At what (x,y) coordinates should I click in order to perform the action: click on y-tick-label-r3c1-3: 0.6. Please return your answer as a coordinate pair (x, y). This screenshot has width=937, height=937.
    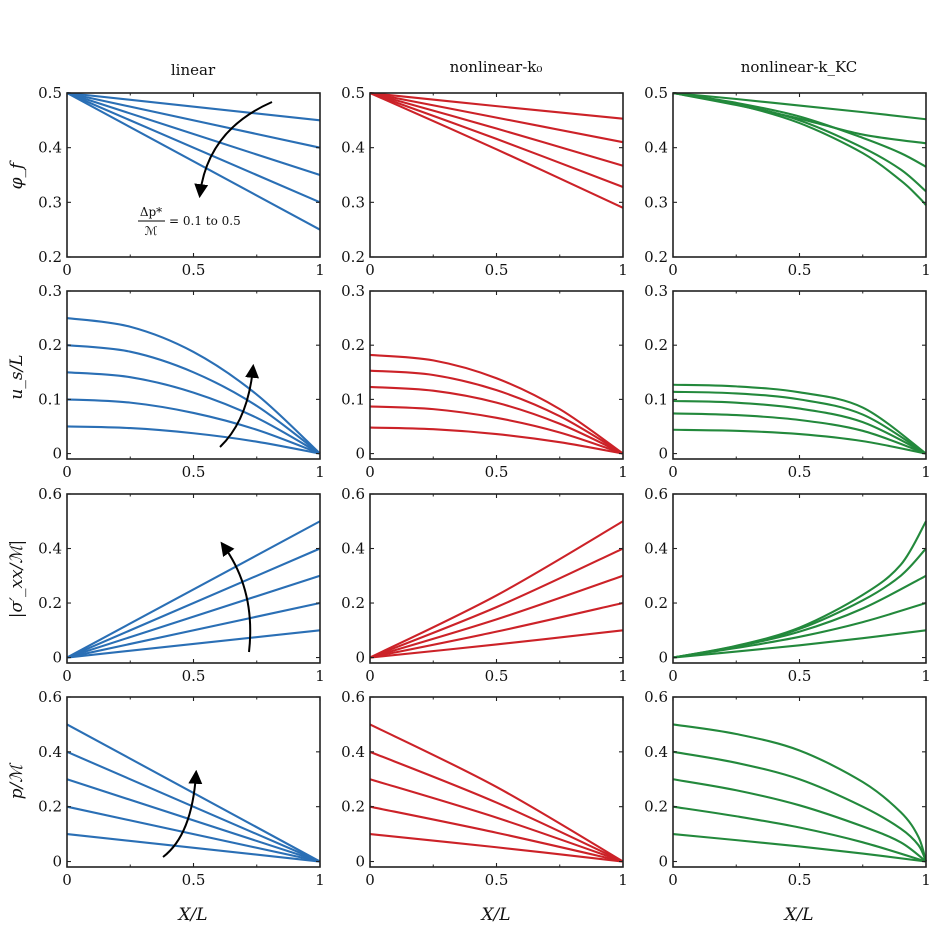
    Looking at the image, I should click on (50, 494).